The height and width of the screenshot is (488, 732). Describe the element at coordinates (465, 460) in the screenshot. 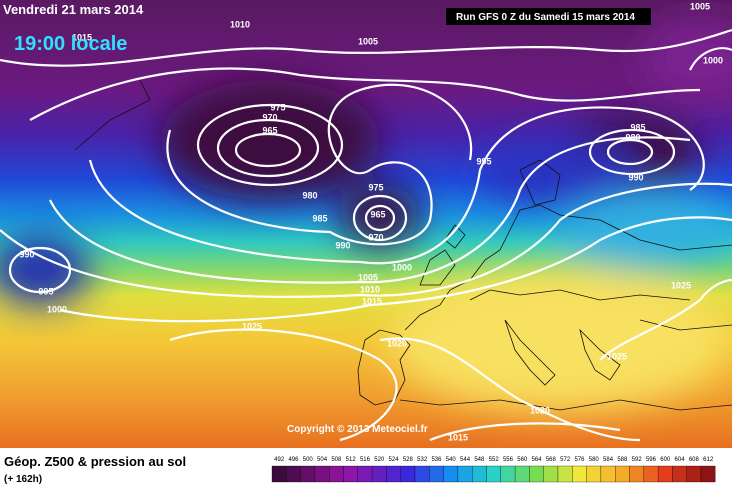

I see `scale-label: 544` at that location.